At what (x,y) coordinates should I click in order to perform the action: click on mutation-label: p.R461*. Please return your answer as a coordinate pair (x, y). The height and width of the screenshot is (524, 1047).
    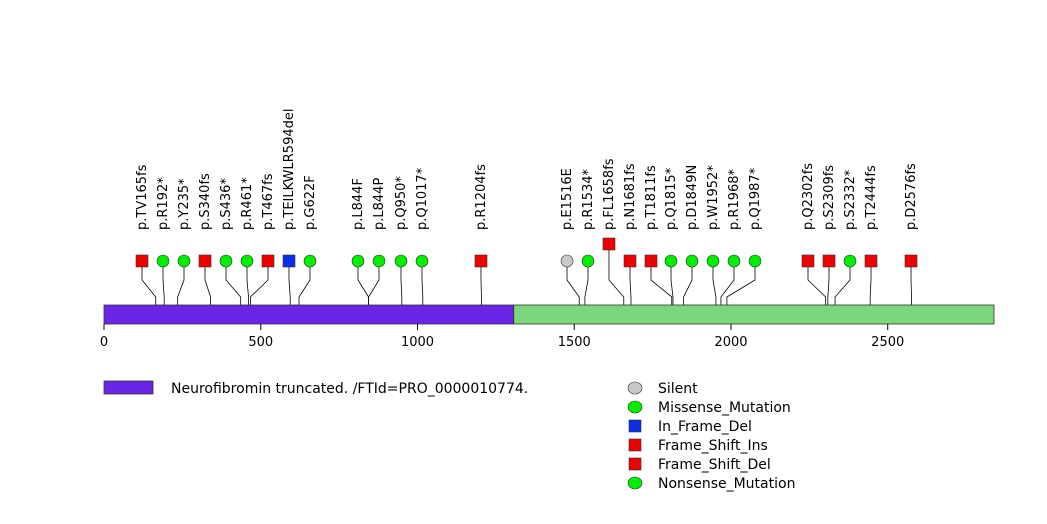
    Looking at the image, I should click on (247, 203).